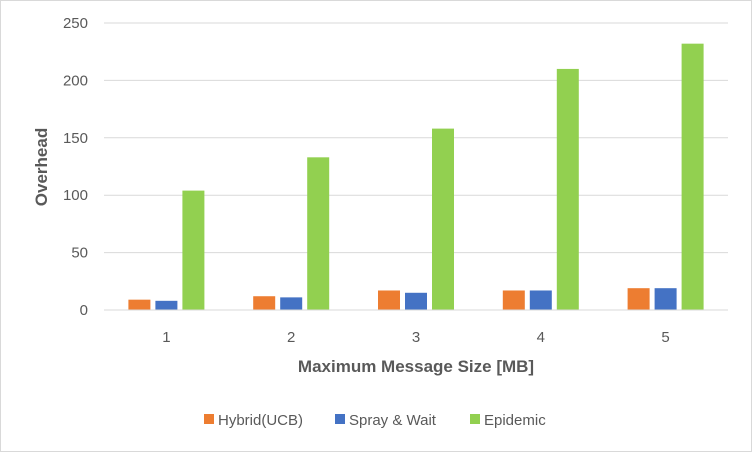  What do you see at coordinates (166, 337) in the screenshot?
I see `x-tick-label: 1` at bounding box center [166, 337].